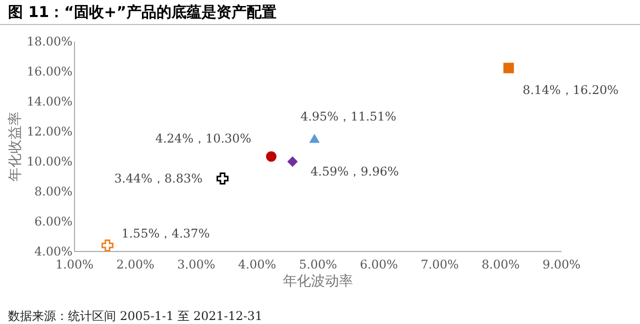 The width and height of the screenshot is (640, 324). What do you see at coordinates (570, 90) in the screenshot?
I see `data-label: 8.14%，16.20%` at bounding box center [570, 90].